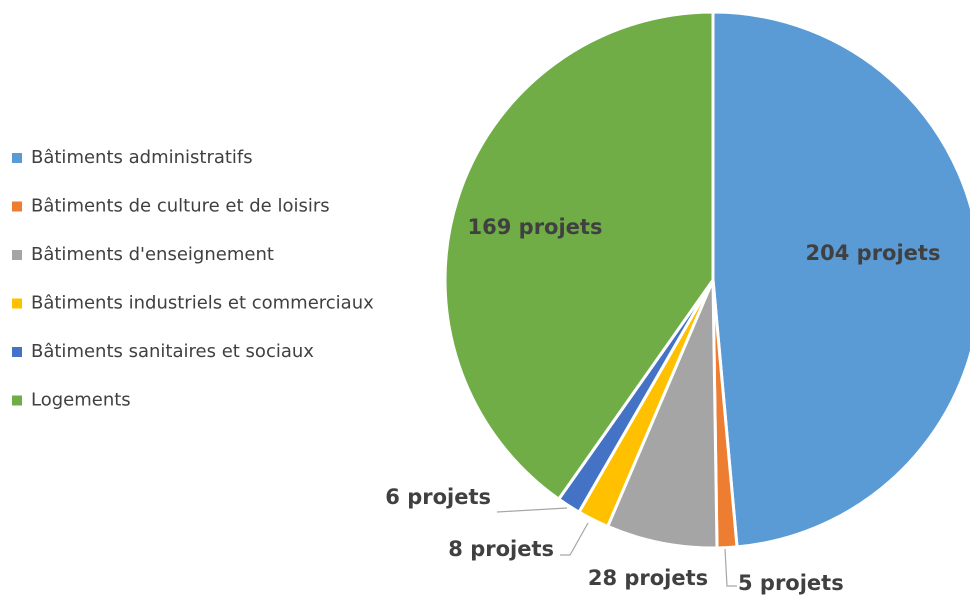  Describe the element at coordinates (81, 400) in the screenshot. I see `legend-label: Logements` at that location.